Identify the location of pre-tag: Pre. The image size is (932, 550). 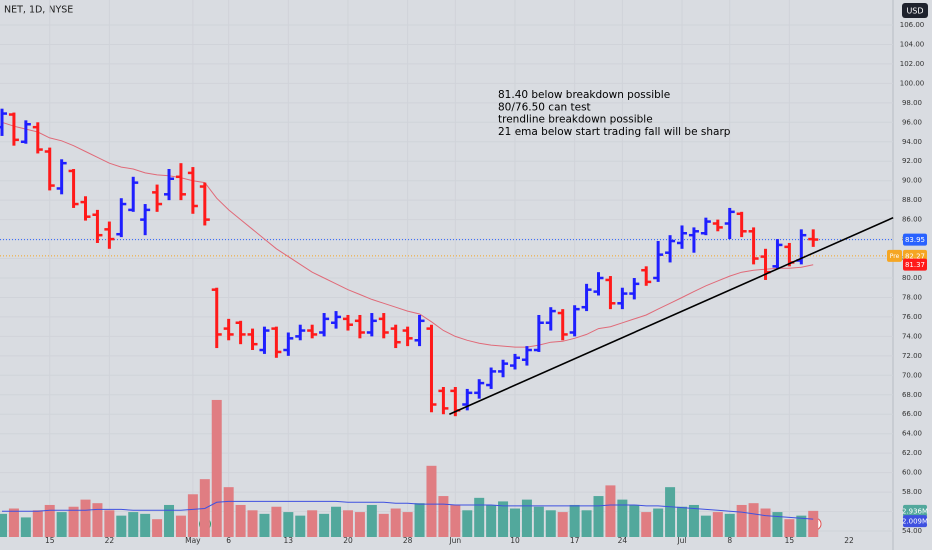
(895, 256).